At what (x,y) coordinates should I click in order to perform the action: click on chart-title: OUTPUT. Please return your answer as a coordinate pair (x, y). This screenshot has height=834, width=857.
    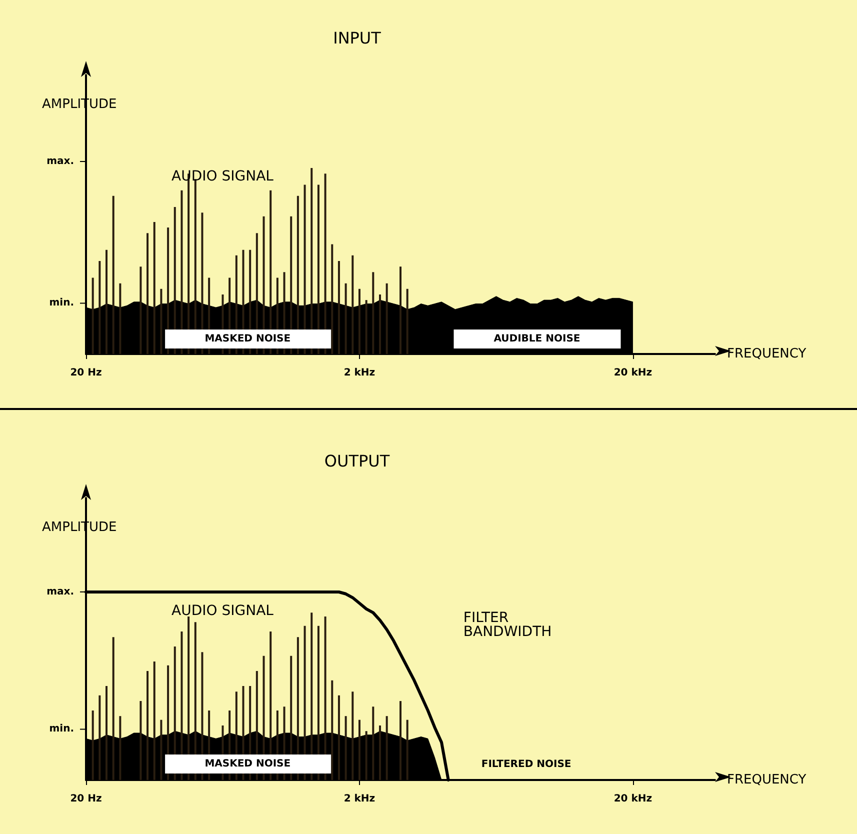
    Looking at the image, I should click on (357, 461).